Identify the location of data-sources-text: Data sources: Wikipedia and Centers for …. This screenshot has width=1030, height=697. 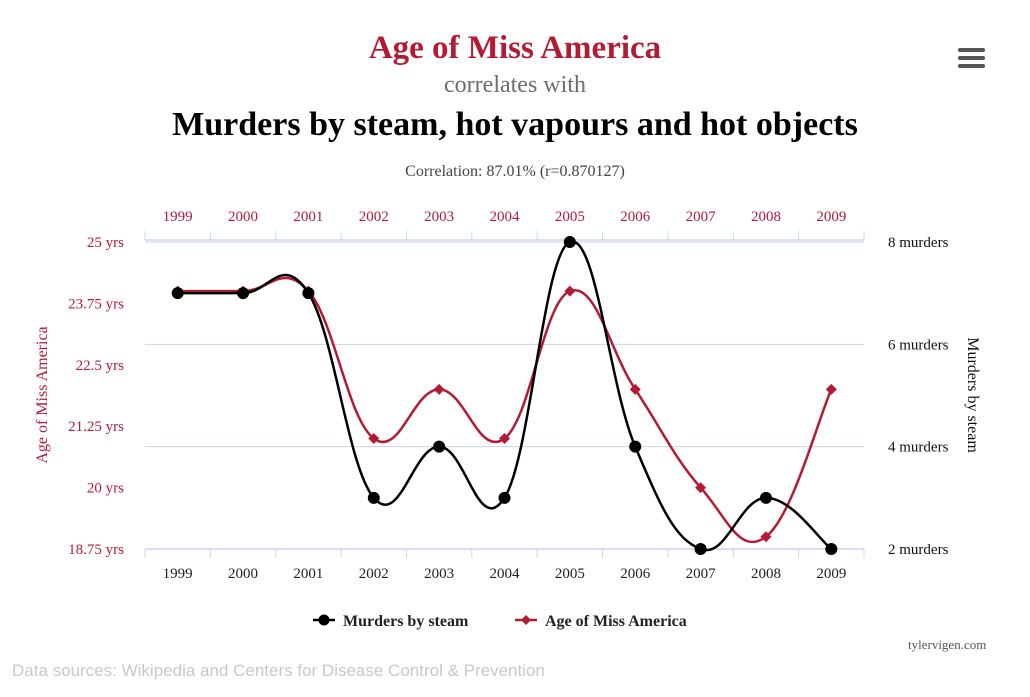
(278, 670).